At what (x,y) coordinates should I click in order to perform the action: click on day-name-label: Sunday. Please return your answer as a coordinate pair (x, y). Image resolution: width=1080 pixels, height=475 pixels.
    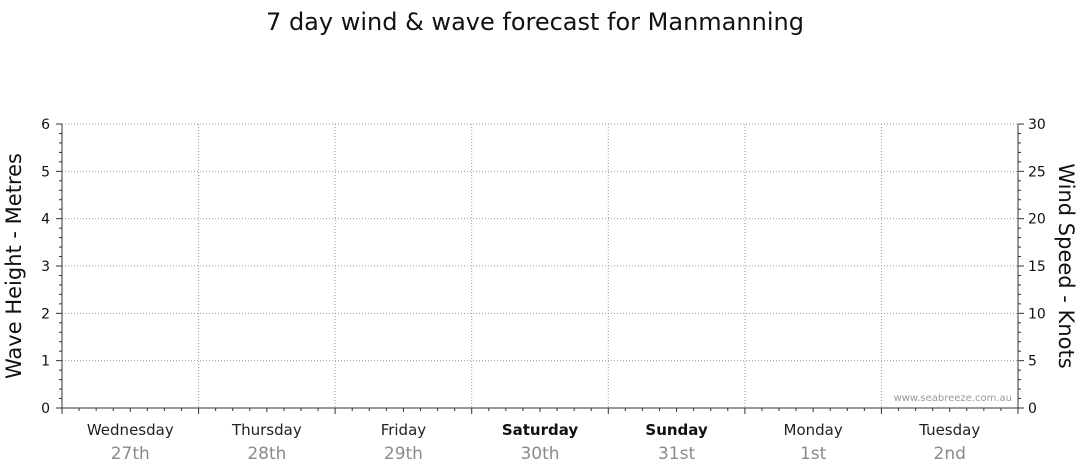
    Looking at the image, I should click on (676, 430).